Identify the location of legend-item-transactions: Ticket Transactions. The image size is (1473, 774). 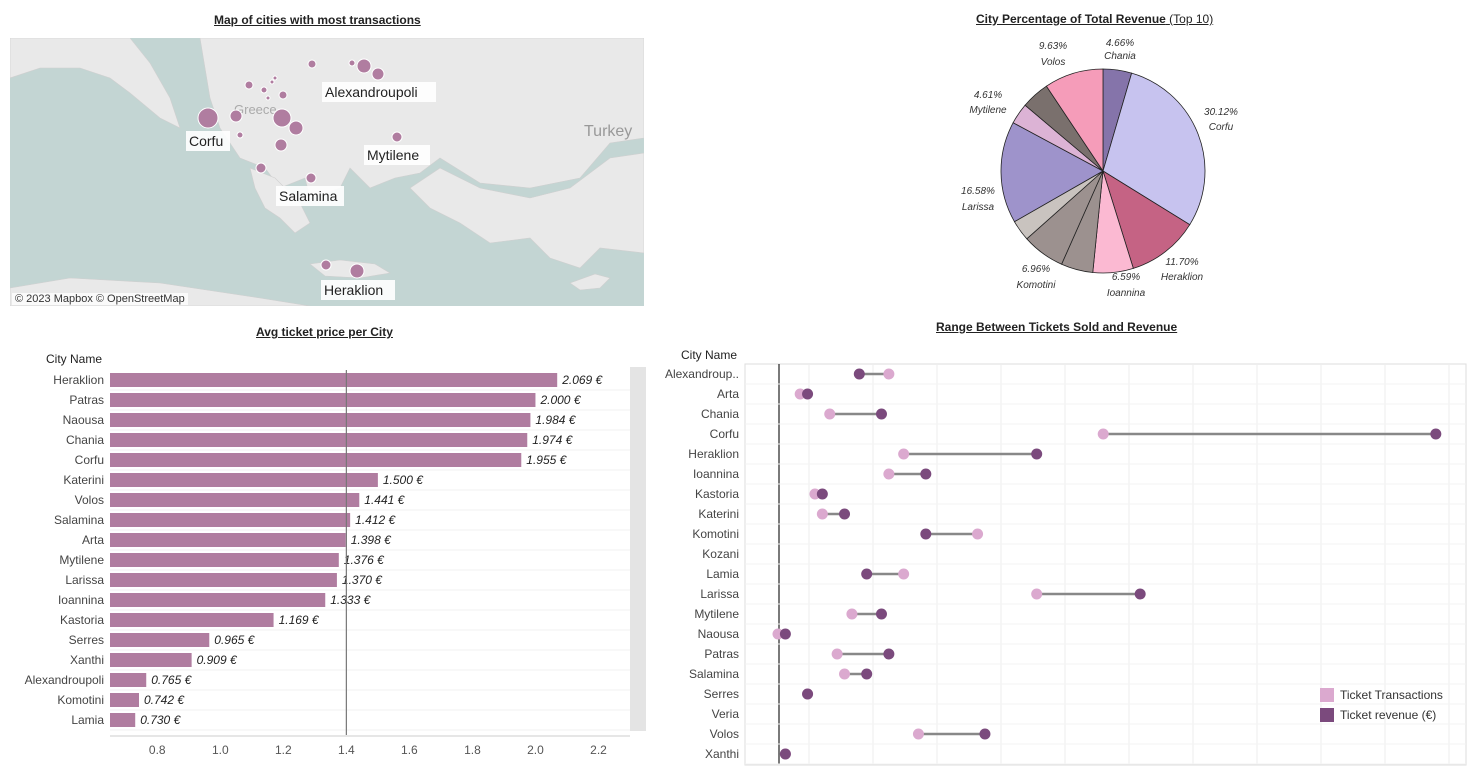
(1381, 695).